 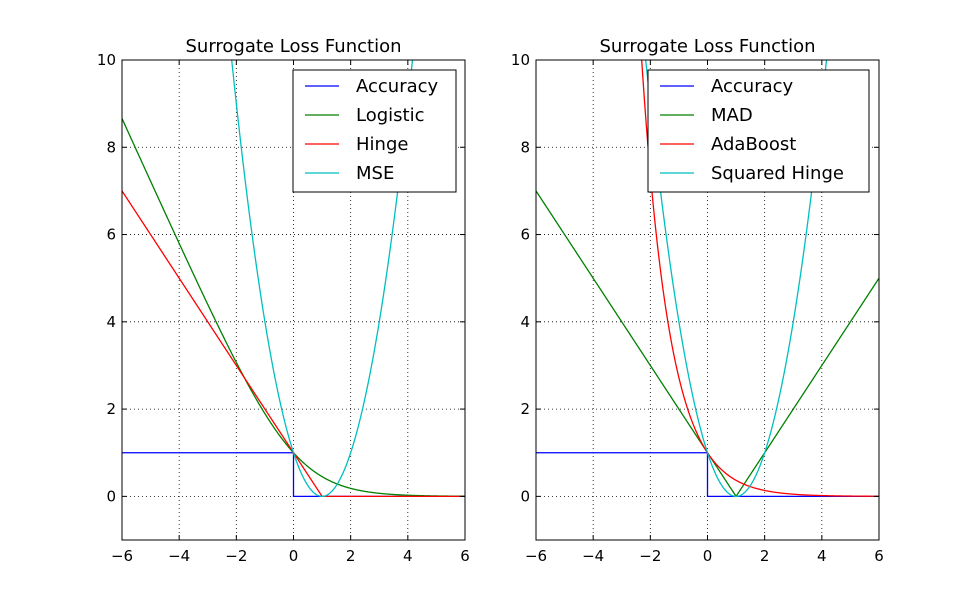 What do you see at coordinates (382, 144) in the screenshot?
I see `legend-label: Hinge` at bounding box center [382, 144].